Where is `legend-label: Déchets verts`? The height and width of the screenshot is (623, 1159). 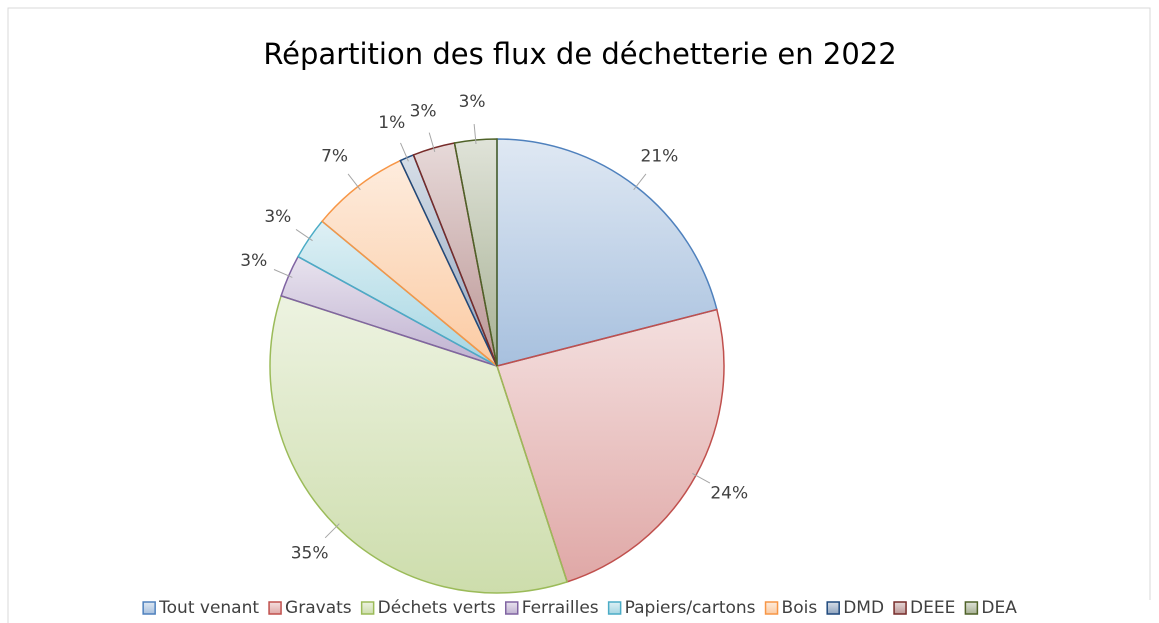 legend-label: Déchets verts is located at coordinates (437, 608).